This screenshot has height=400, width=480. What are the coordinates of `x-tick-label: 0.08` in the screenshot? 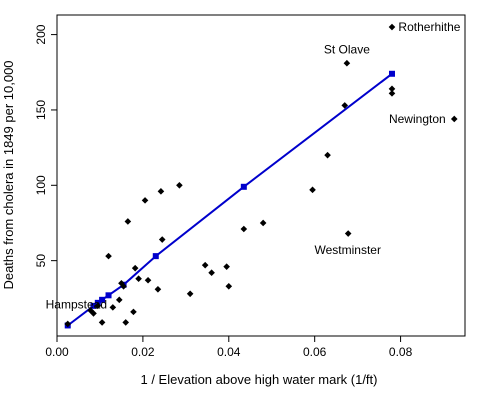 It's located at (401, 352).